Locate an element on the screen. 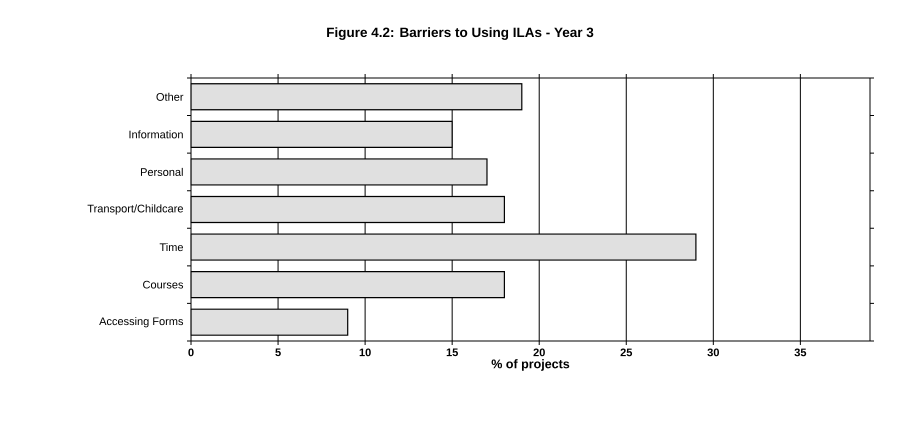 This screenshot has width=921, height=444. y-tick-label: Accessing Forms is located at coordinates (141, 322).